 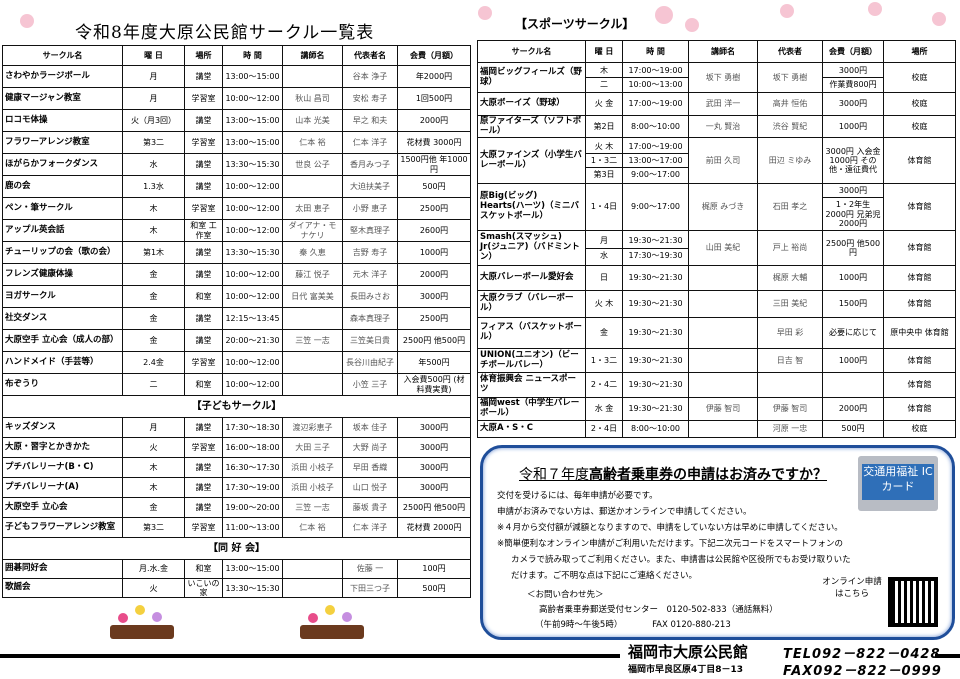 I want to click on day: 火, so click(x=153, y=447).